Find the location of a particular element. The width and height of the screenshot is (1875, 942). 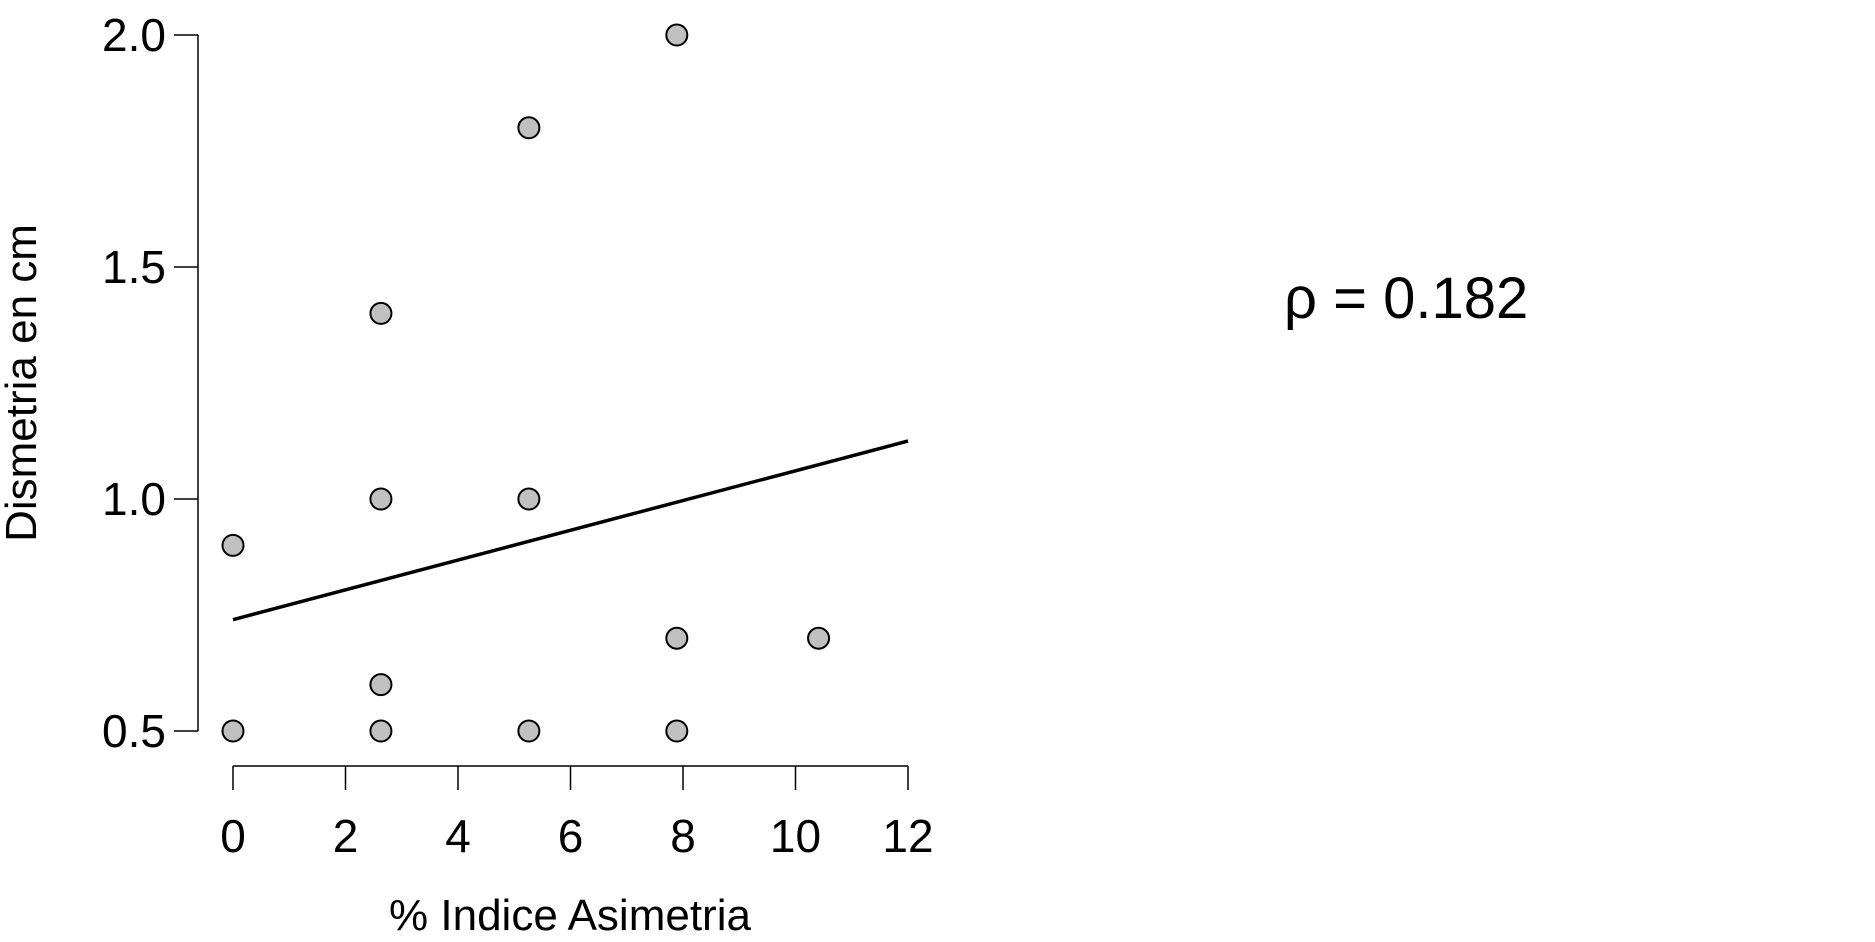

regression-line is located at coordinates (570, 530).